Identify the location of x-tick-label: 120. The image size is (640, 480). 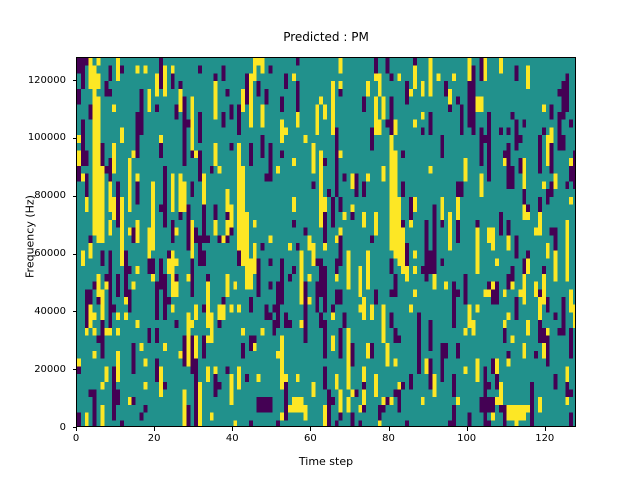
(545, 438).